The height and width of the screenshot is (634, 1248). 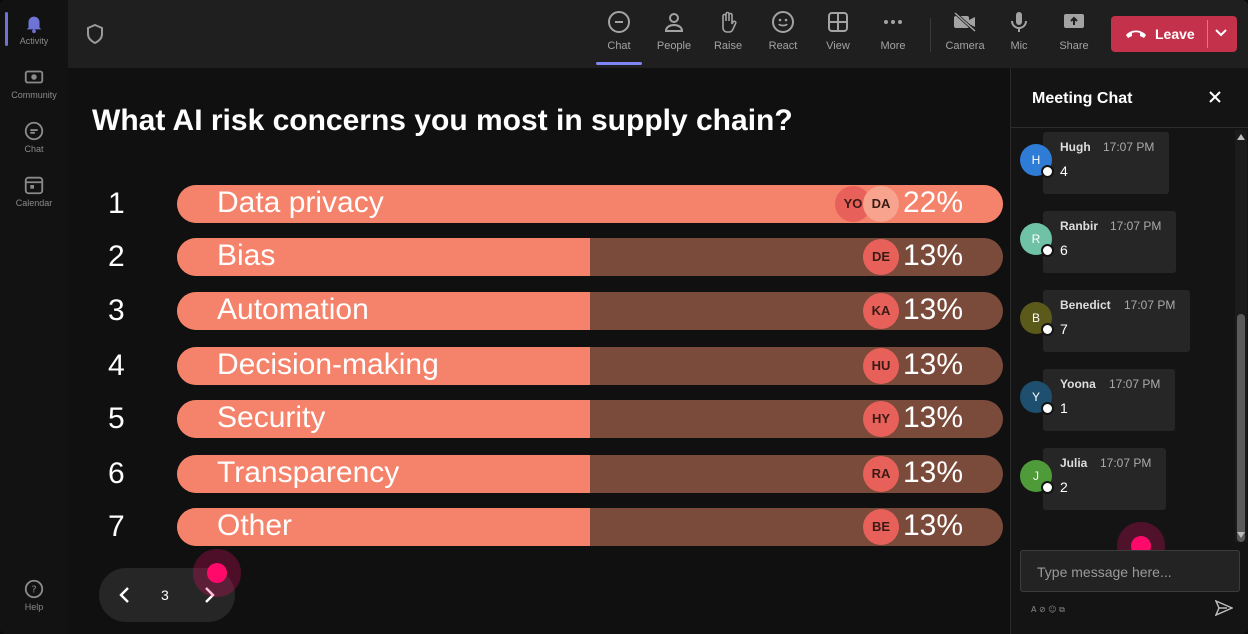 I want to click on rail-item-chat: Chat, so click(x=34, y=137).